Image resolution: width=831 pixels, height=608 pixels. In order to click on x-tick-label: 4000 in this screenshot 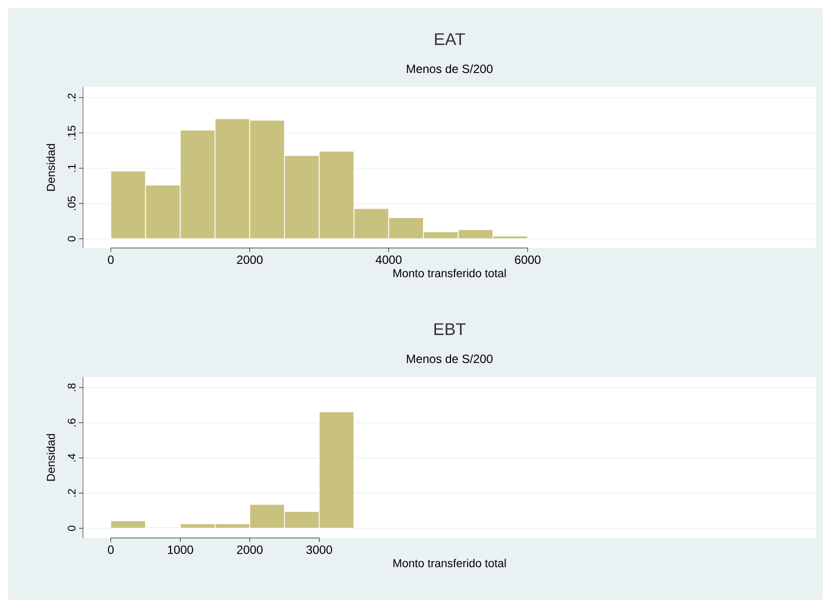, I will do `click(389, 260)`.